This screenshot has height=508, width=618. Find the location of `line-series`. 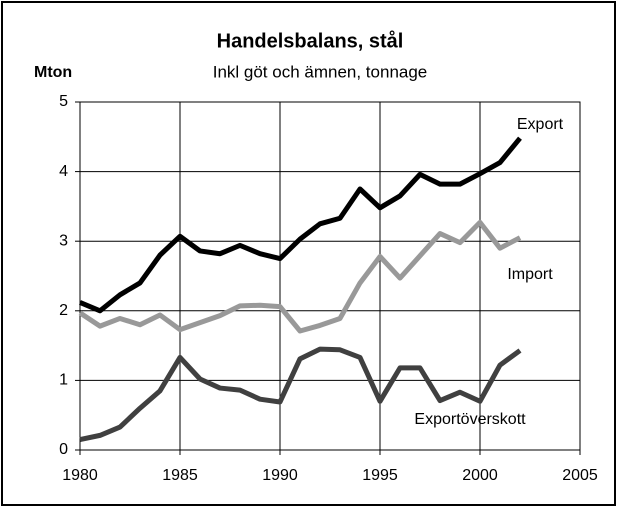

line-series is located at coordinates (300, 394).